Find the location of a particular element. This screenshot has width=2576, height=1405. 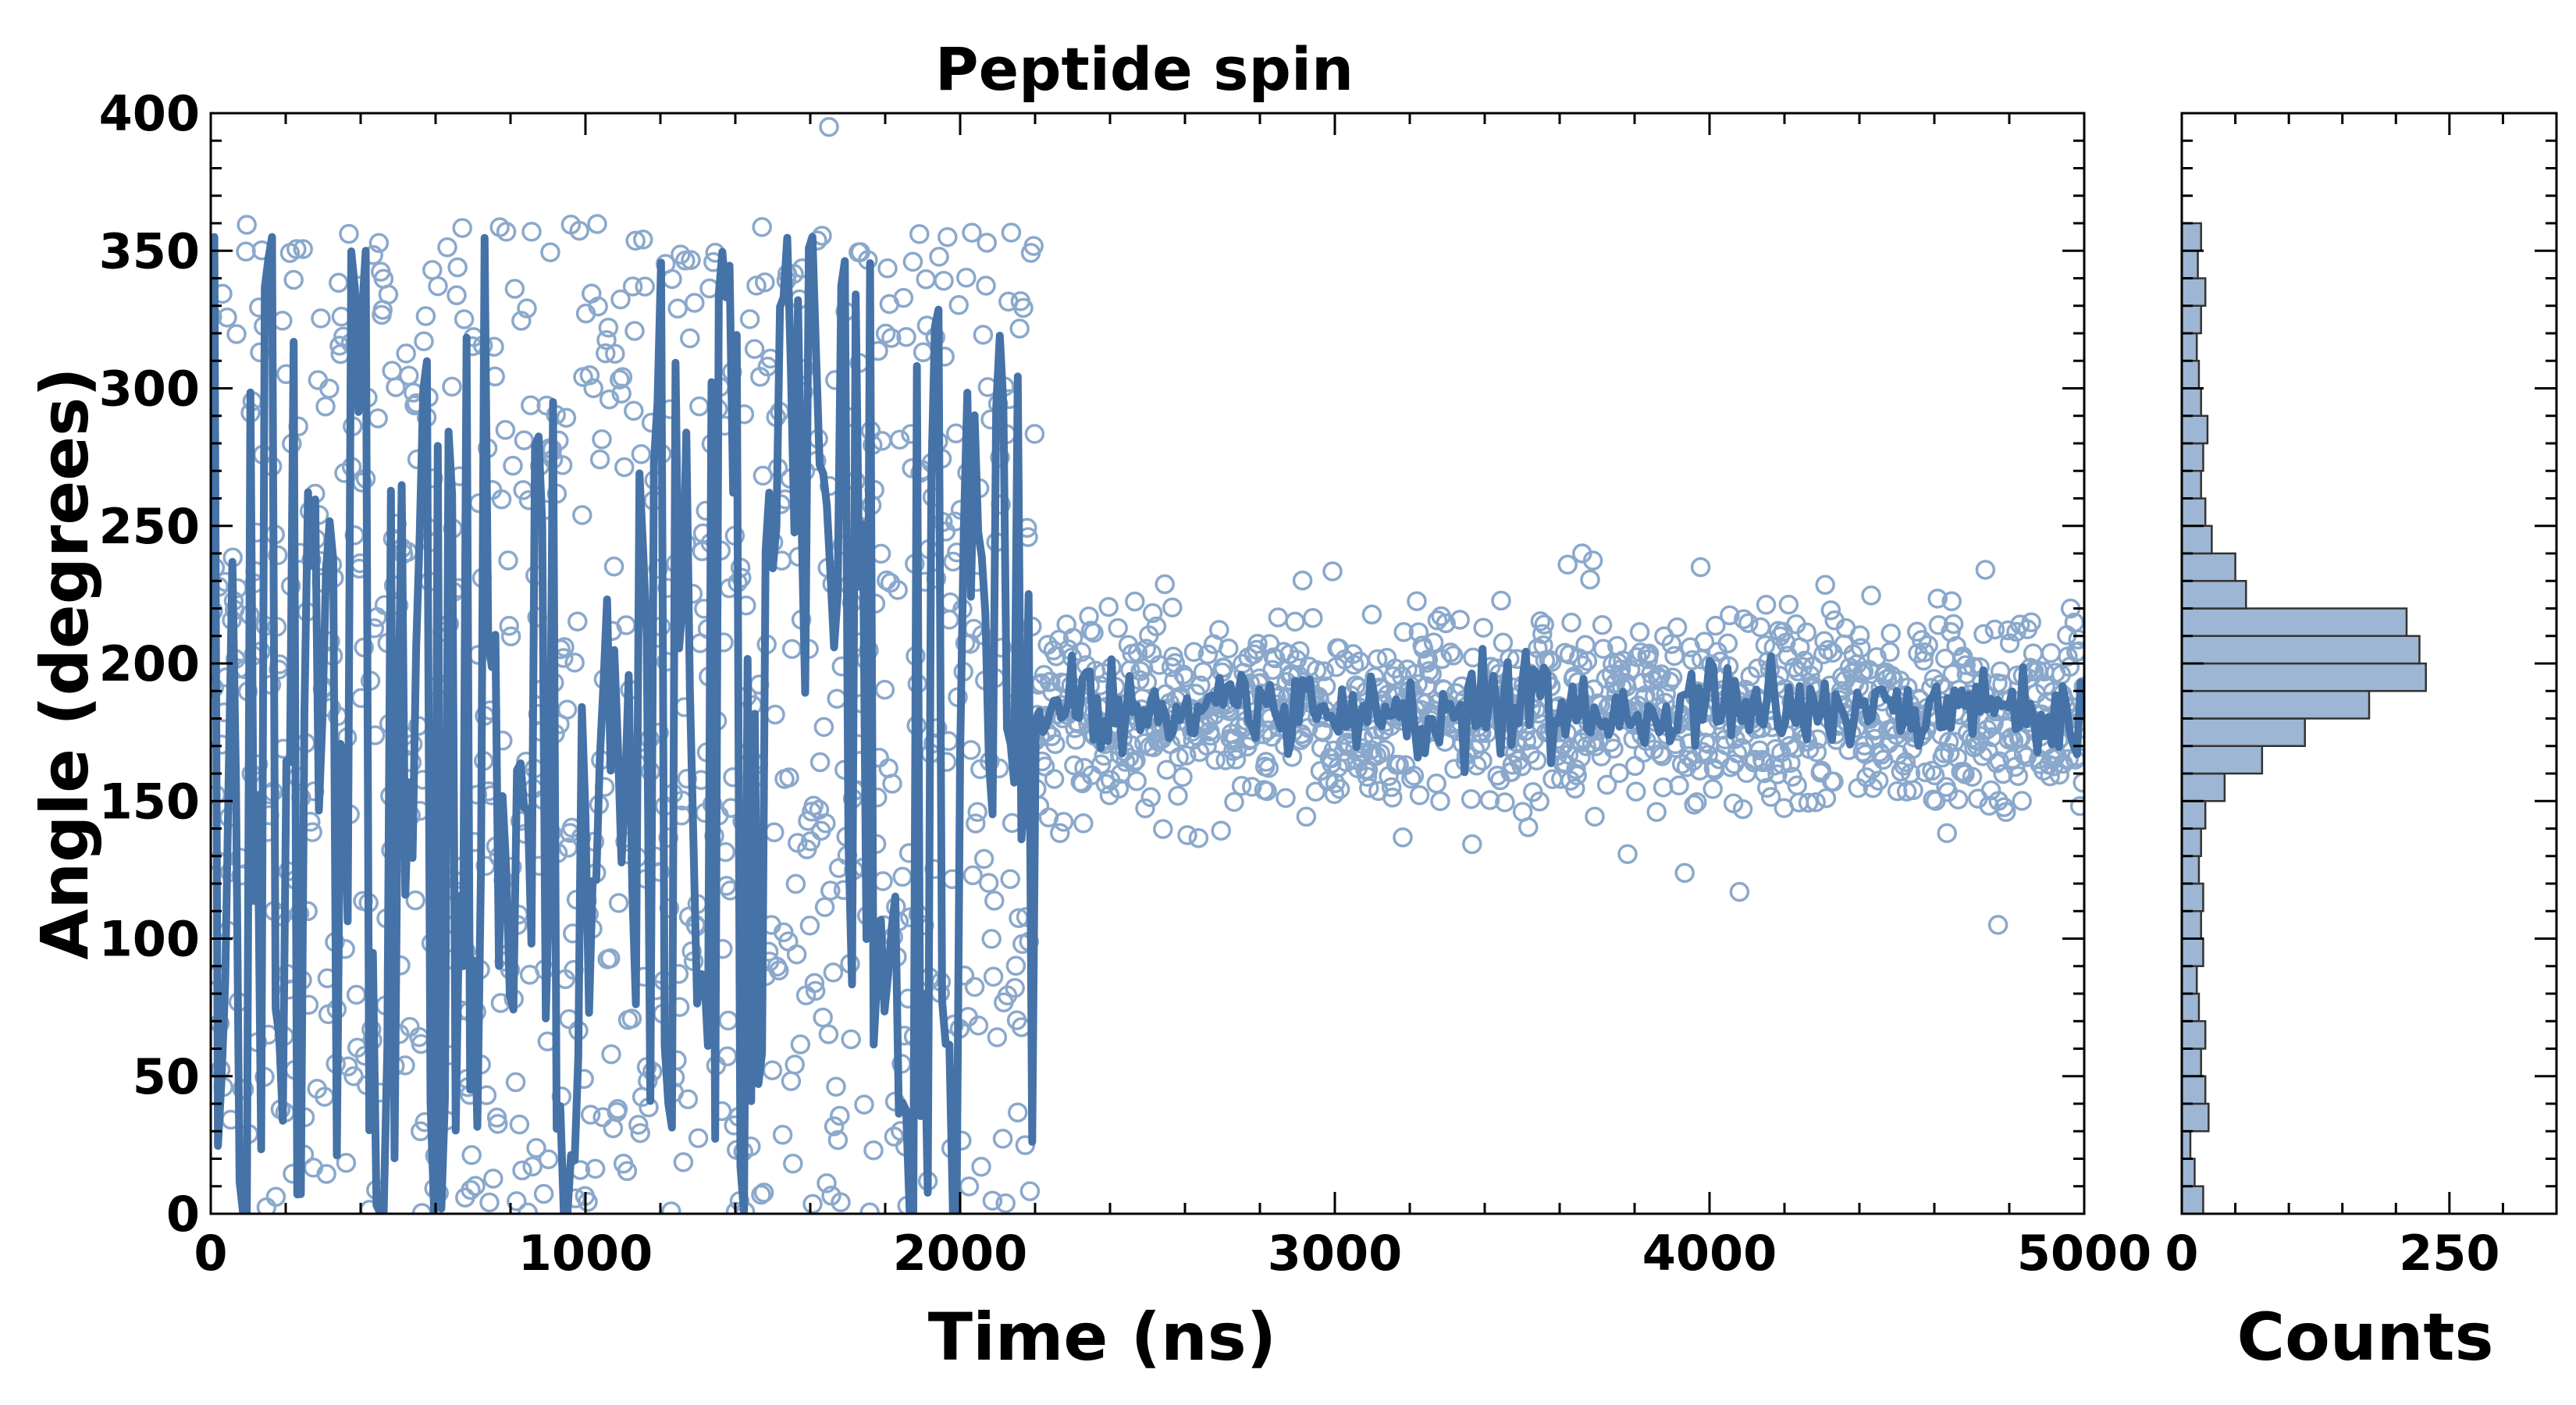

histogram-chart: 0 250 Counts is located at coordinates (2361, 744).